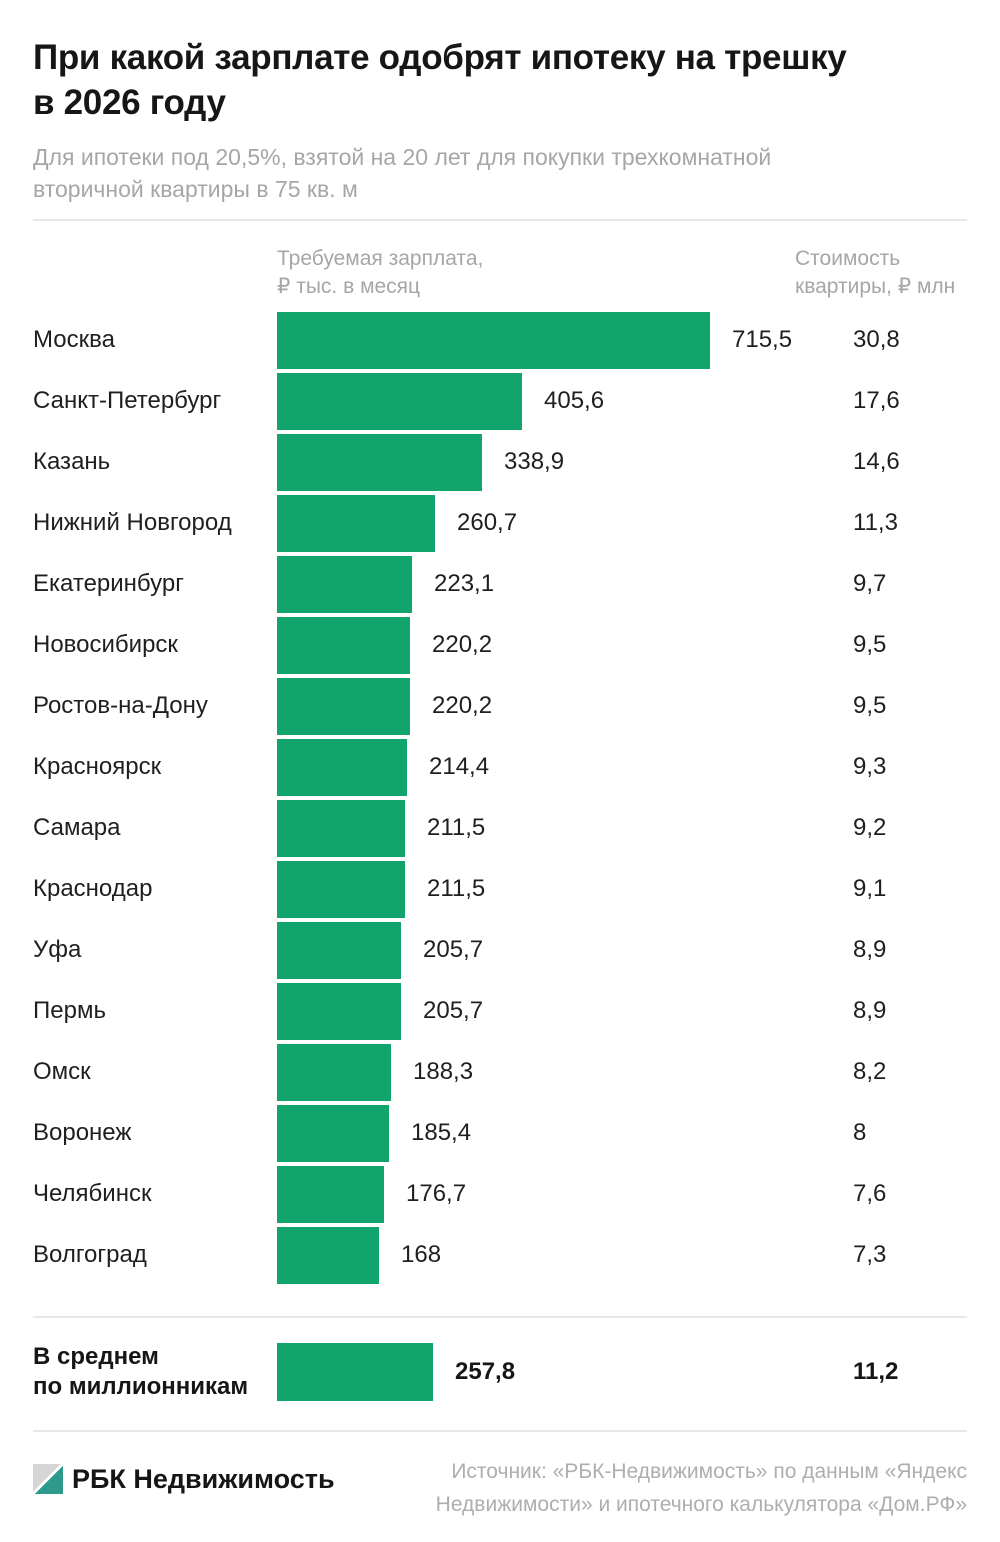 The height and width of the screenshot is (1542, 1000). I want to click on salary-value: 176,7, so click(436, 1194).